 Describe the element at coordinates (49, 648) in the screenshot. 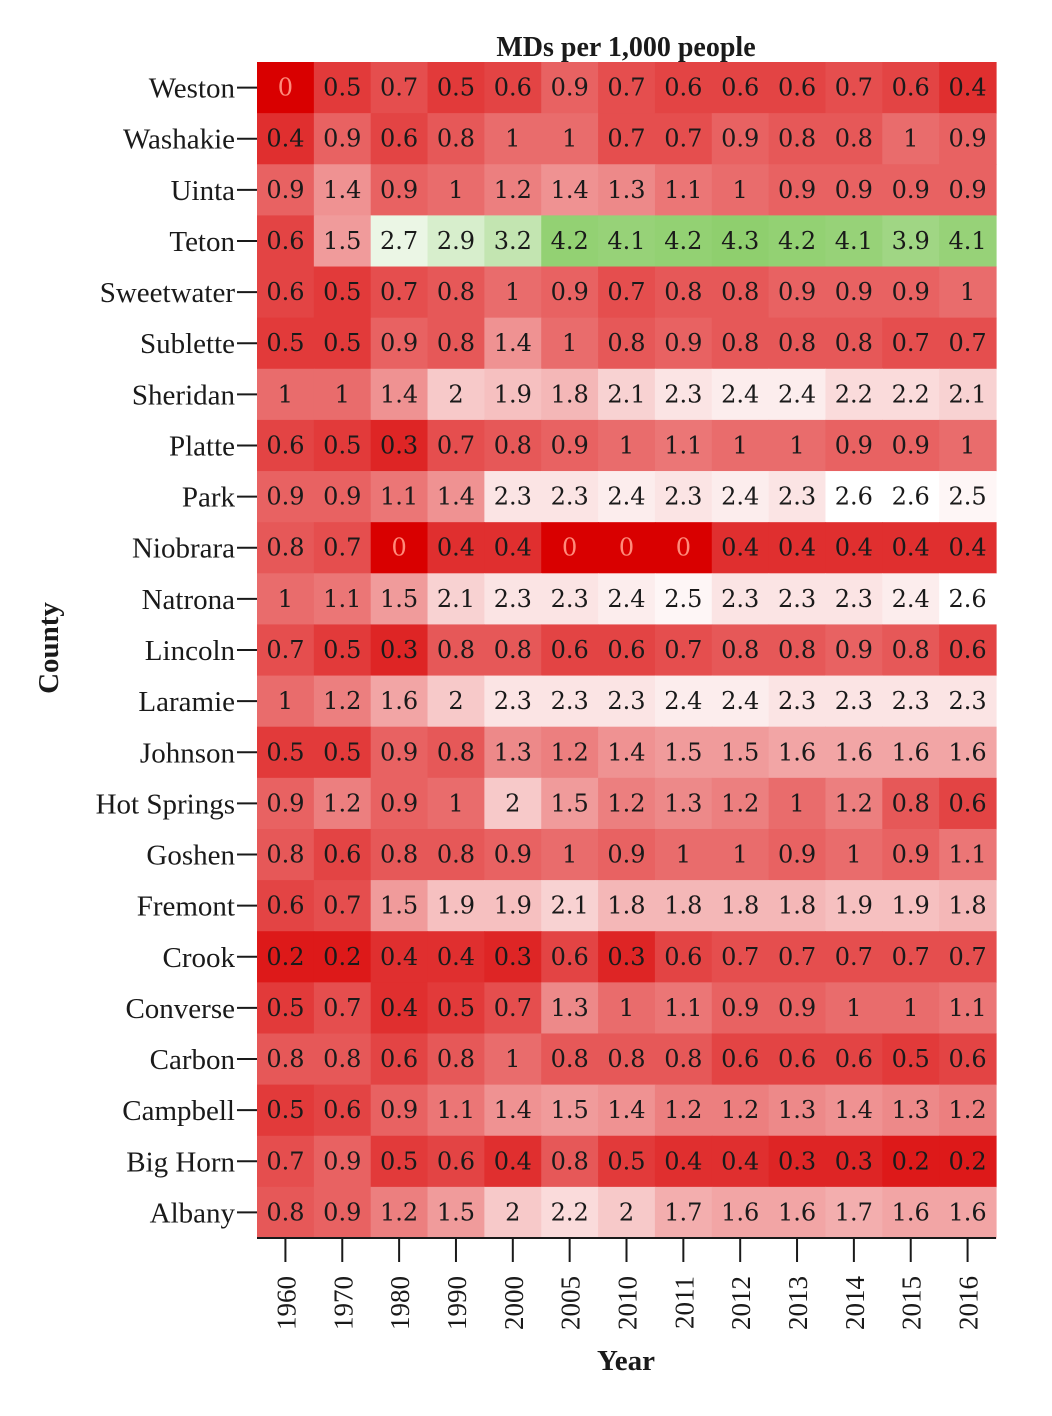

I see `y-axis-title: County` at that location.